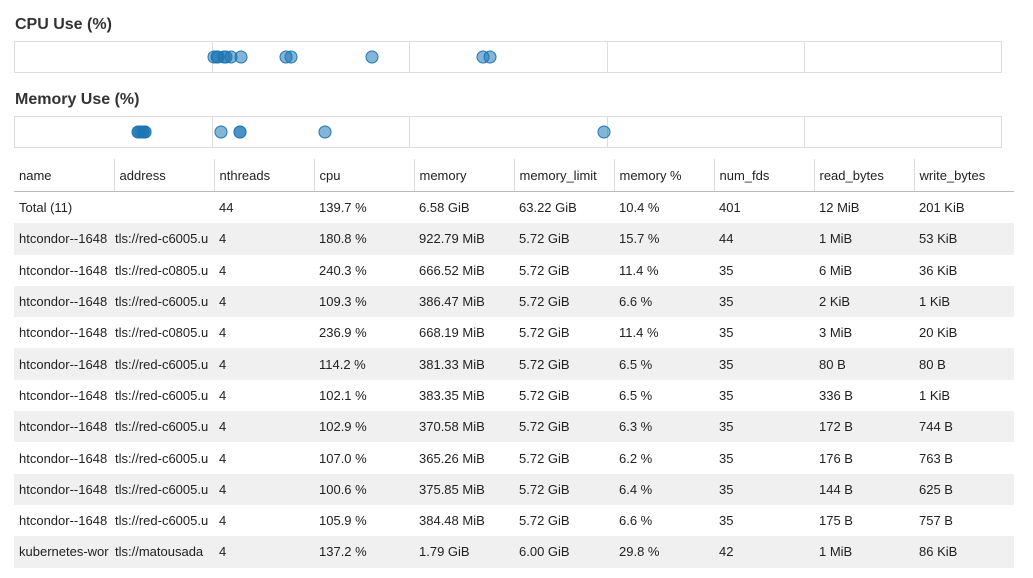 This screenshot has height=578, width=1033. I want to click on cell-write: 80 B, so click(964, 364).